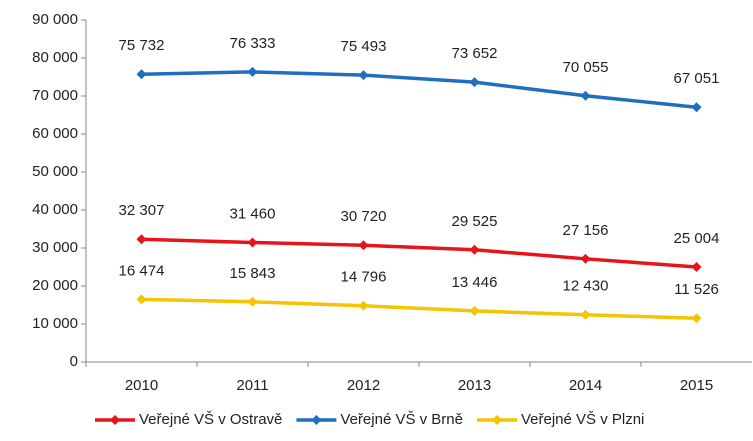 The width and height of the screenshot is (753, 441). What do you see at coordinates (142, 210) in the screenshot?
I see `data-label: 32 307` at bounding box center [142, 210].